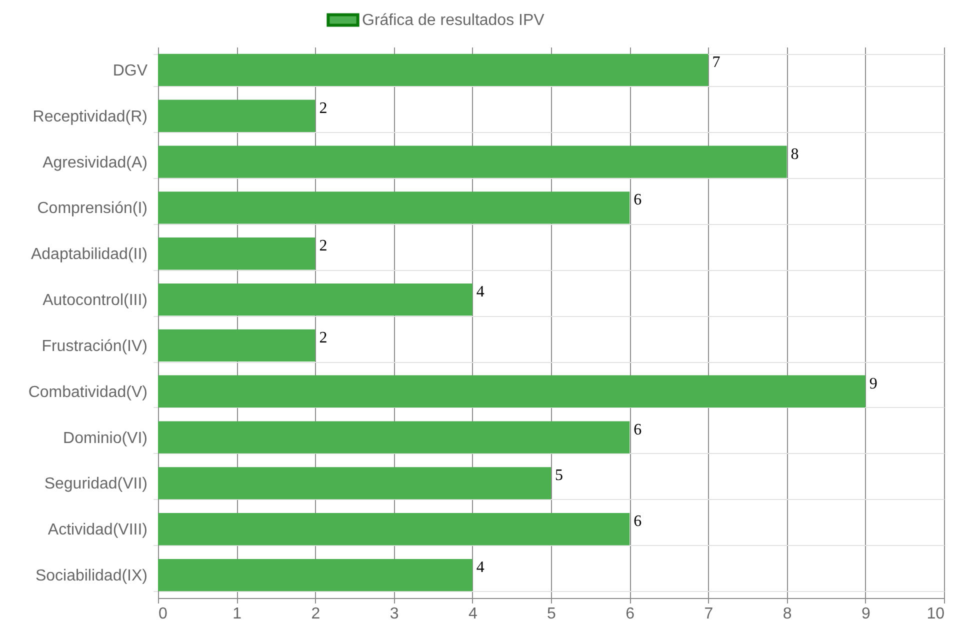  I want to click on y-tick-label: Receptividad(R), so click(90, 117).